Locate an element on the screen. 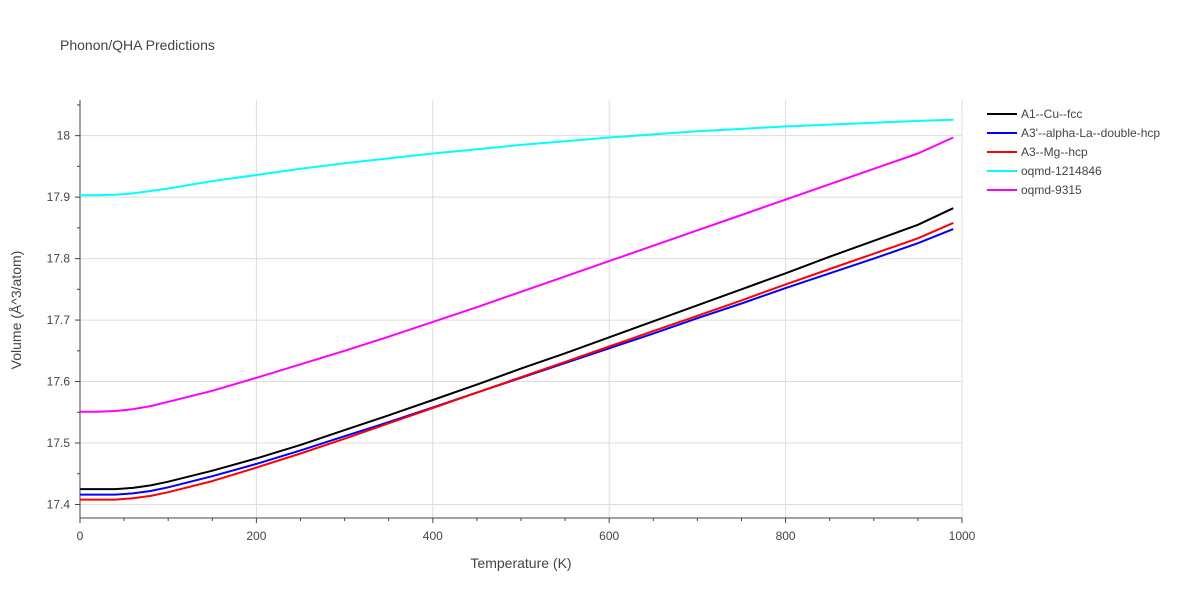  y-tick-label: 17.7 is located at coordinates (59, 320).